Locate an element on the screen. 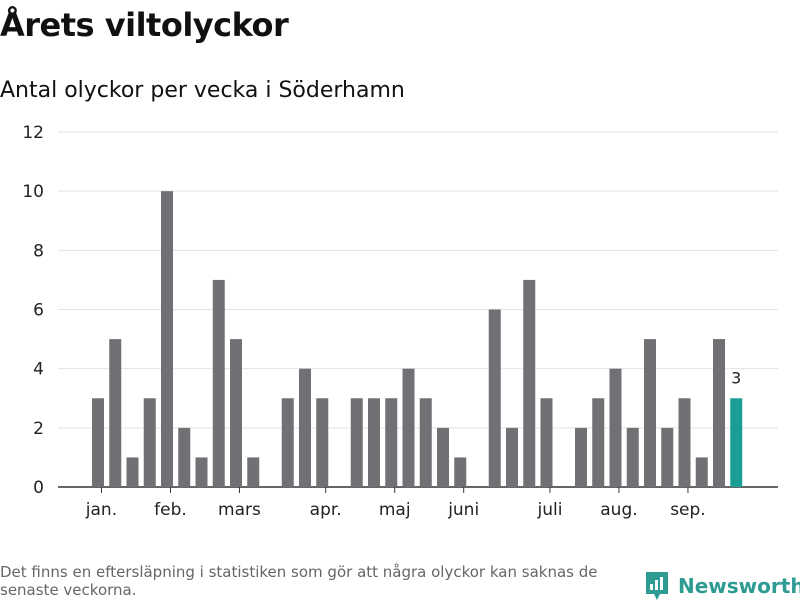 This screenshot has height=602, width=800. x-axis-ticks: jan. feb. mars apr. maj juni juli aug. sep. is located at coordinates (395, 503).